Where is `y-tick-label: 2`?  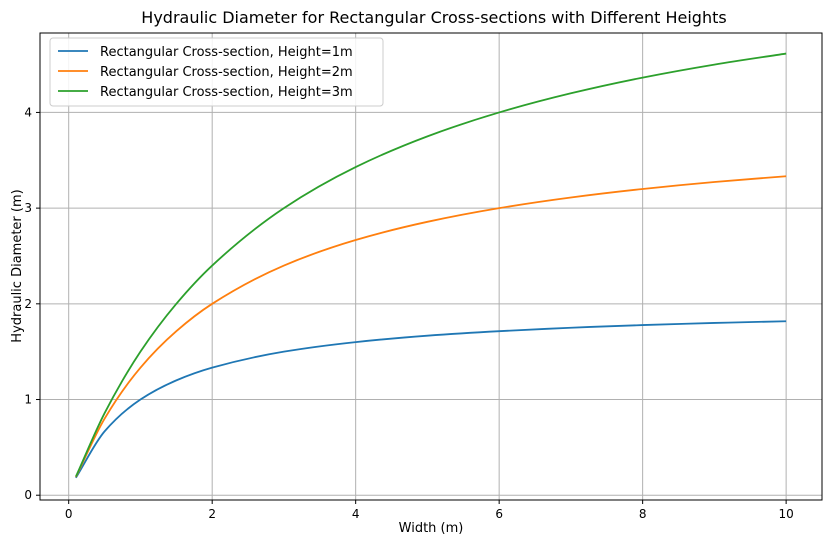 y-tick-label: 2 is located at coordinates (28, 304).